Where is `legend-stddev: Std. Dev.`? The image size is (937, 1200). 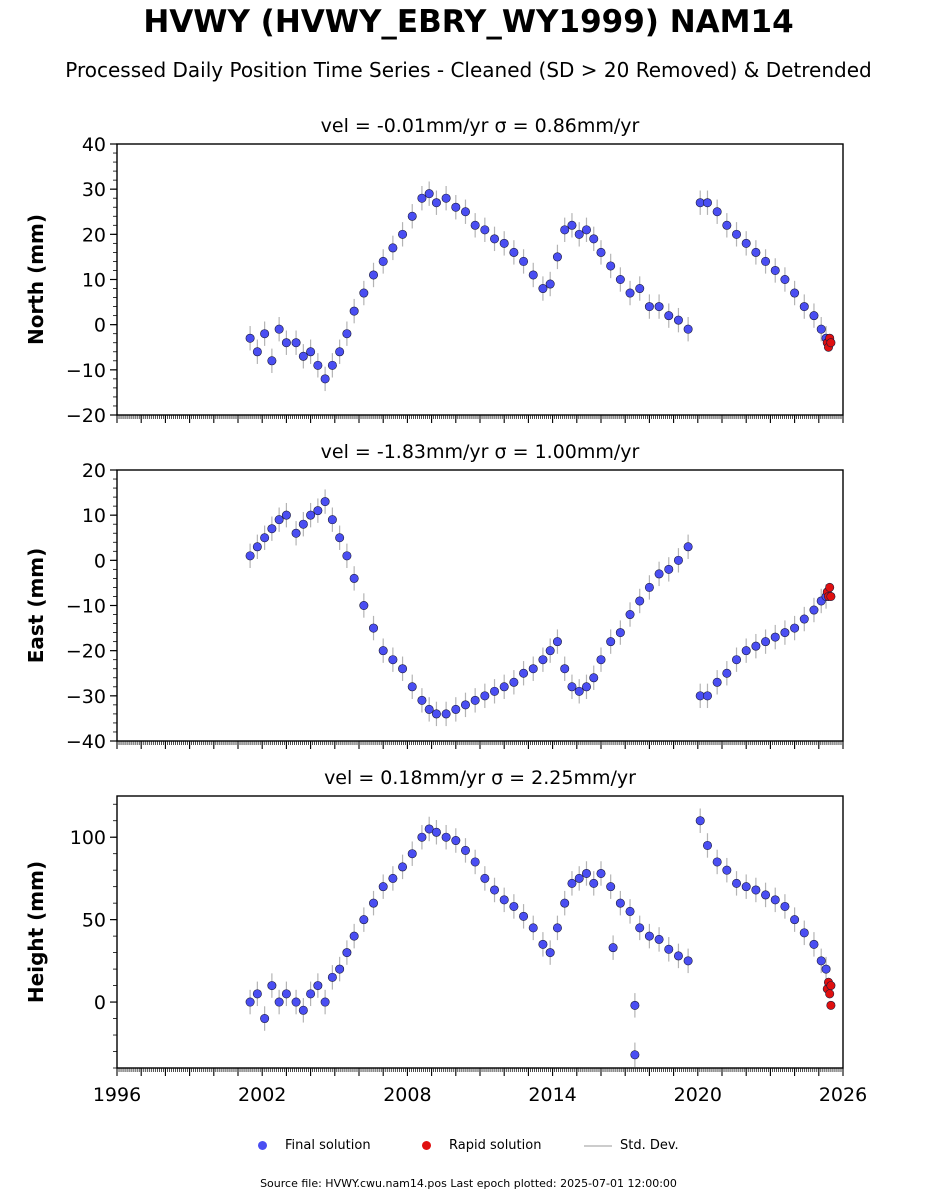 legend-stddev: Std. Dev. is located at coordinates (631, 1145).